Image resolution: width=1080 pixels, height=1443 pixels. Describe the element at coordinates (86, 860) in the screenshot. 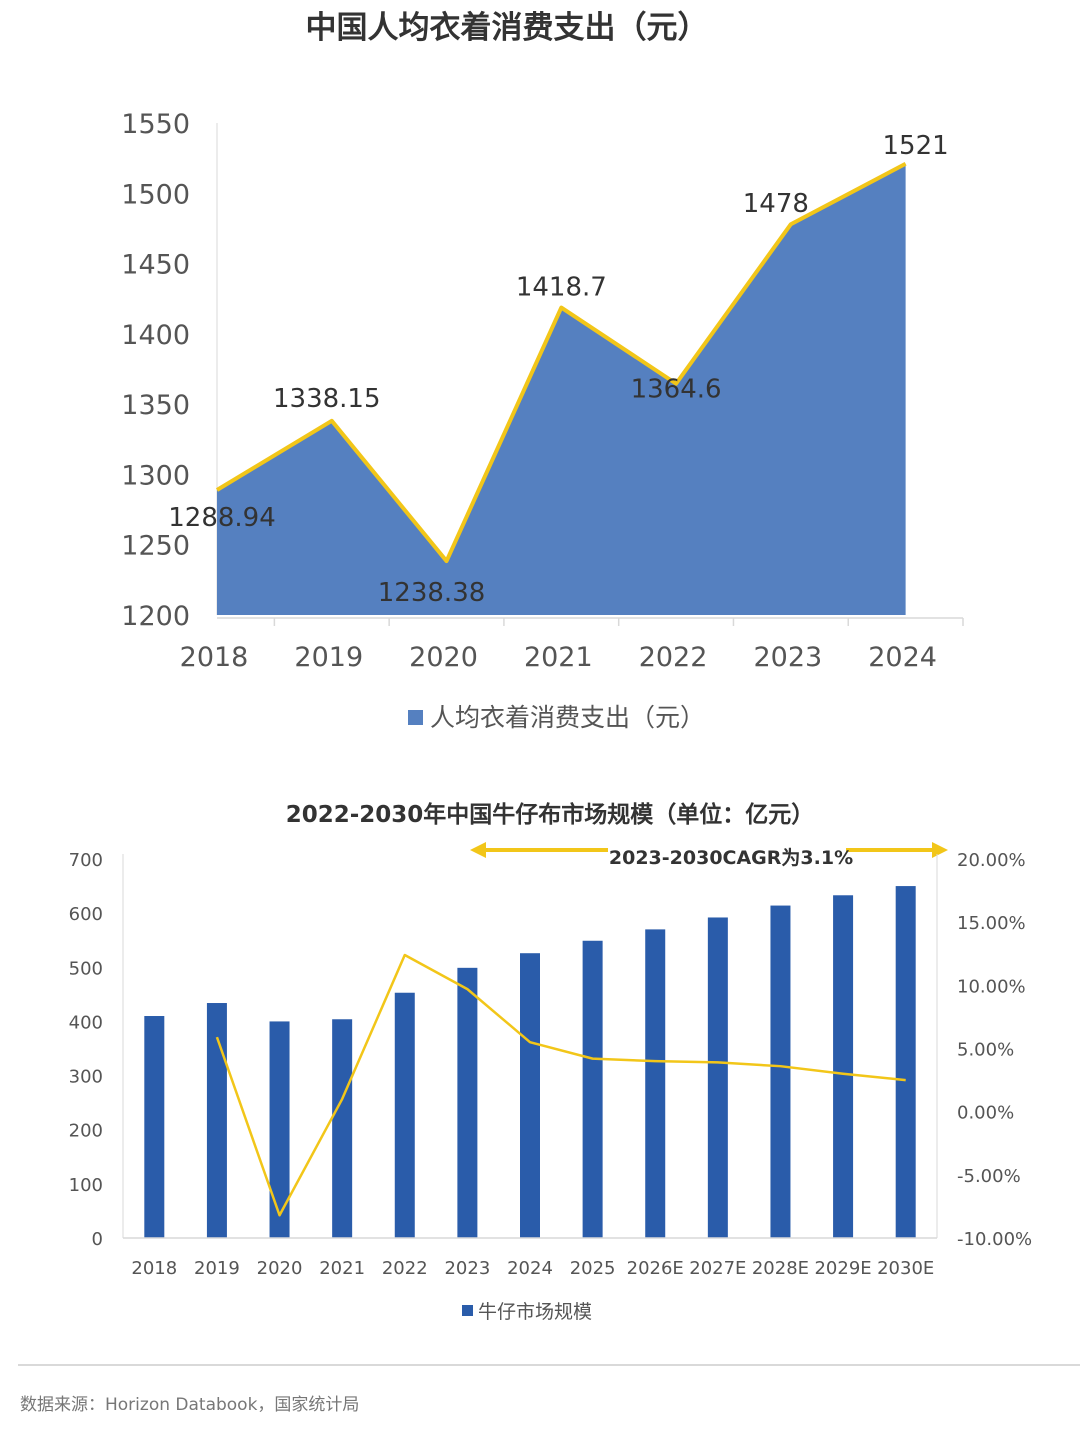

I see `chart2-y-left-tick-label: 700` at that location.